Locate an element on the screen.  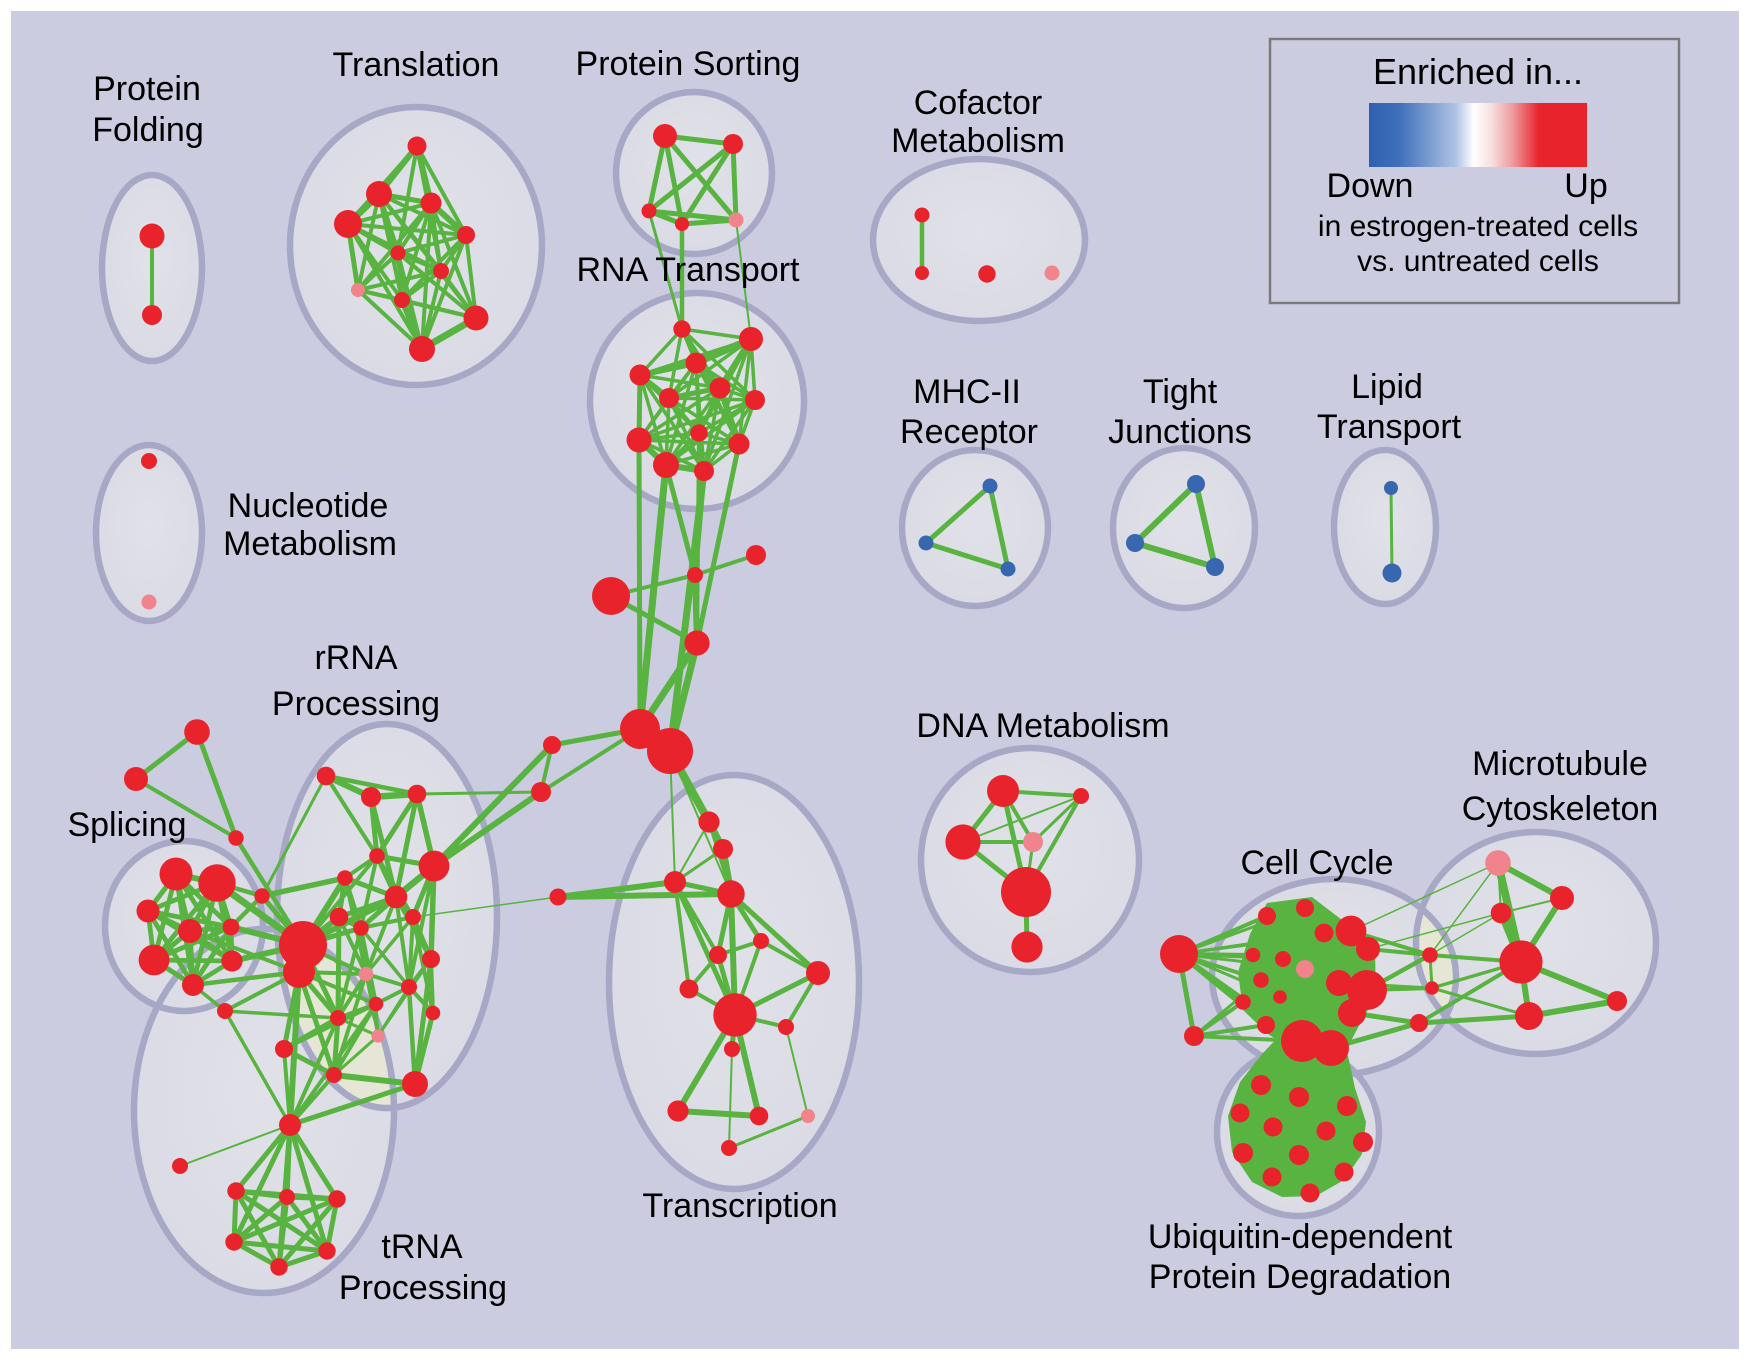
svg-text: Ubiquitin-dependent is located at coordinates (1300, 1237).